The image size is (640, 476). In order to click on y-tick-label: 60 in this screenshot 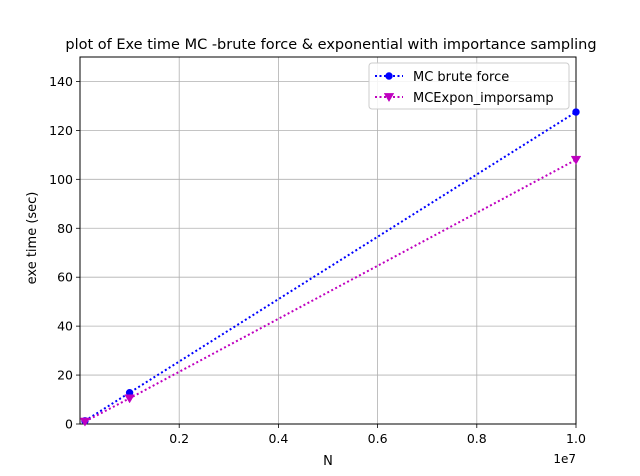, I will do `click(65, 277)`.